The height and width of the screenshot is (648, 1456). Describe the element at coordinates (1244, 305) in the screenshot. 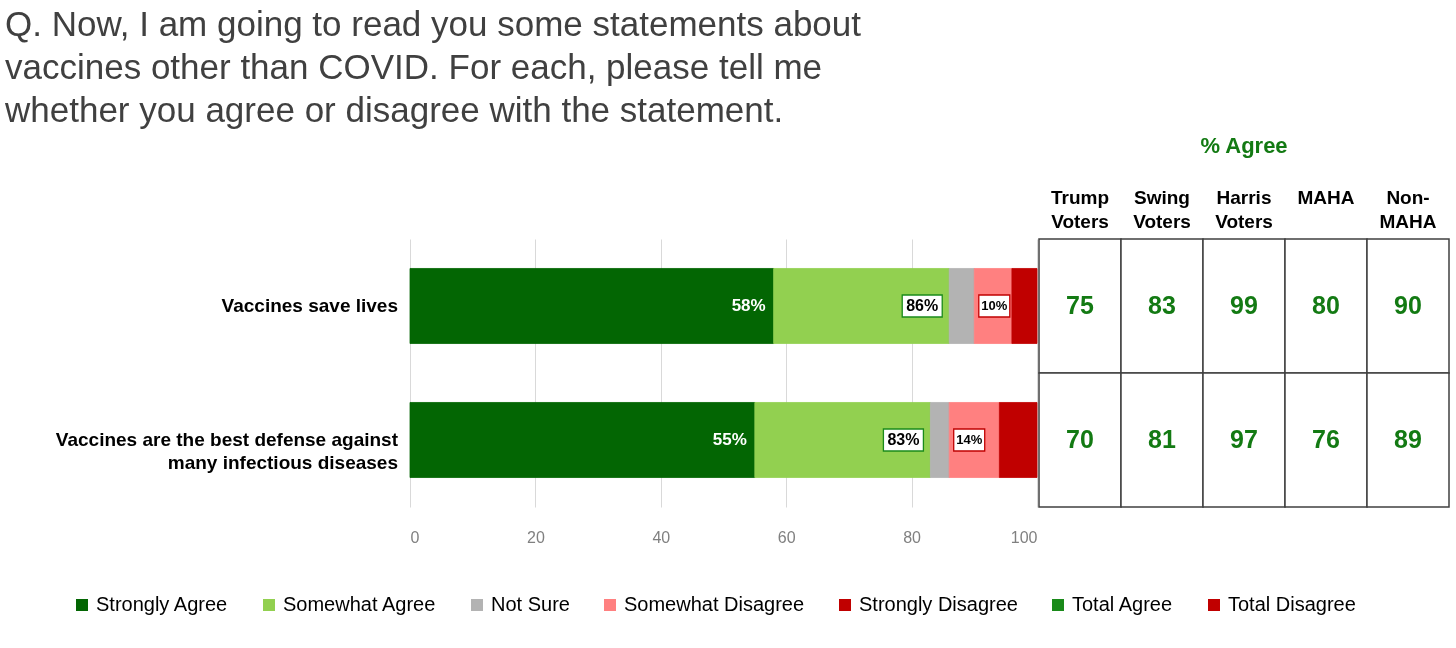

I see `data-label: 99` at that location.